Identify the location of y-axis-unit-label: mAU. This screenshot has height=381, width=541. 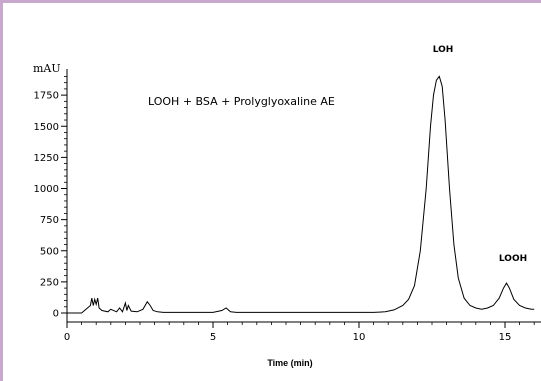
(47, 68).